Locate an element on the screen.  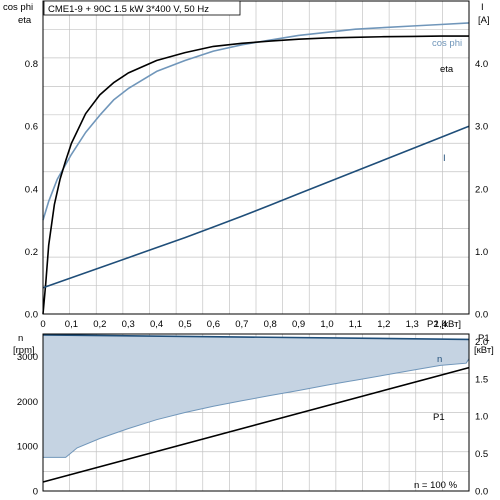
x-tick-label: 1,1 is located at coordinates (355, 324).